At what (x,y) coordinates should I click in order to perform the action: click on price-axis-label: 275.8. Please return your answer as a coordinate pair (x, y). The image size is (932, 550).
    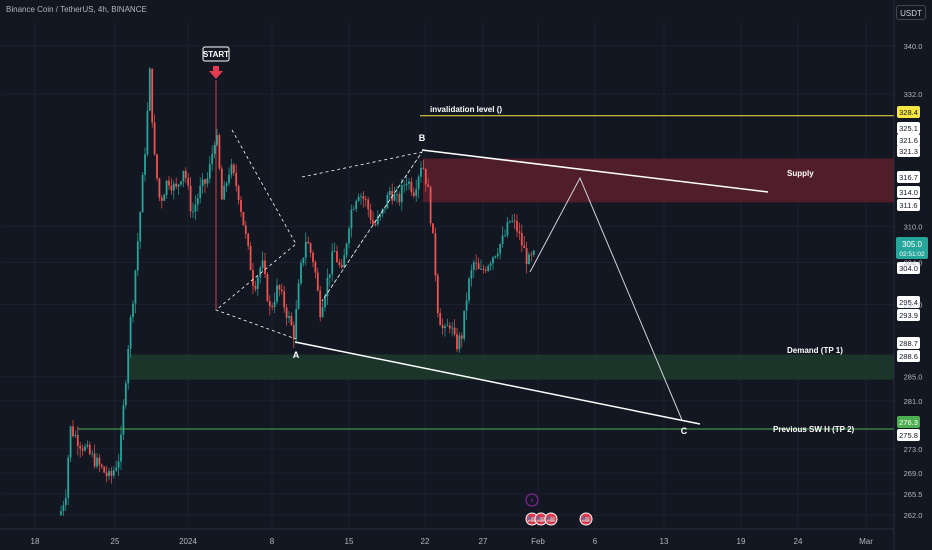
    Looking at the image, I should click on (908, 435).